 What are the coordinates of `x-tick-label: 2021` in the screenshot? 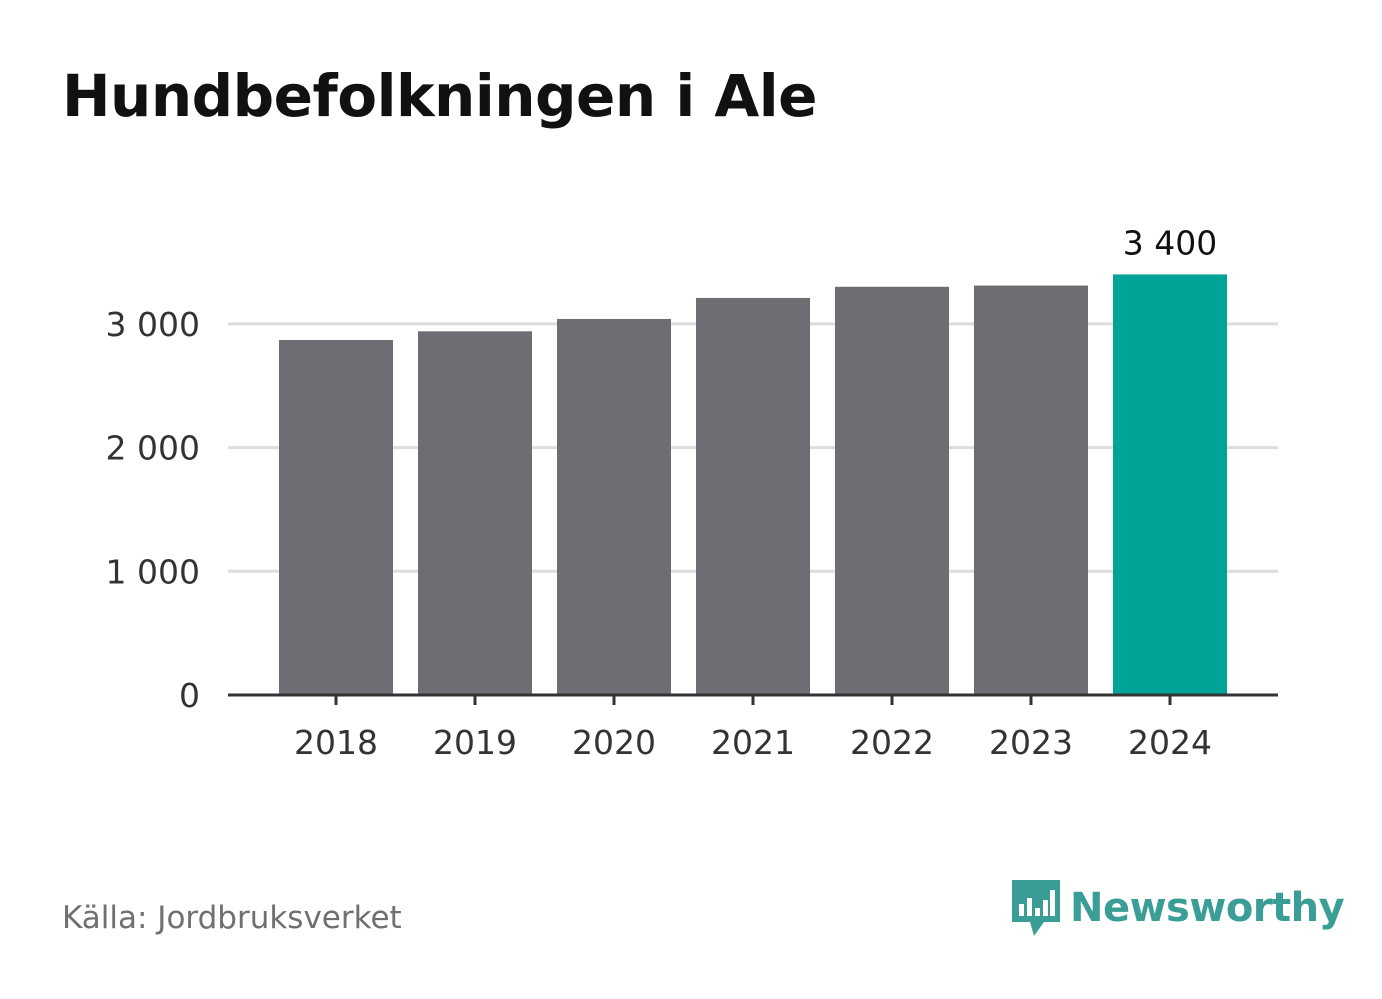 It's located at (753, 742).